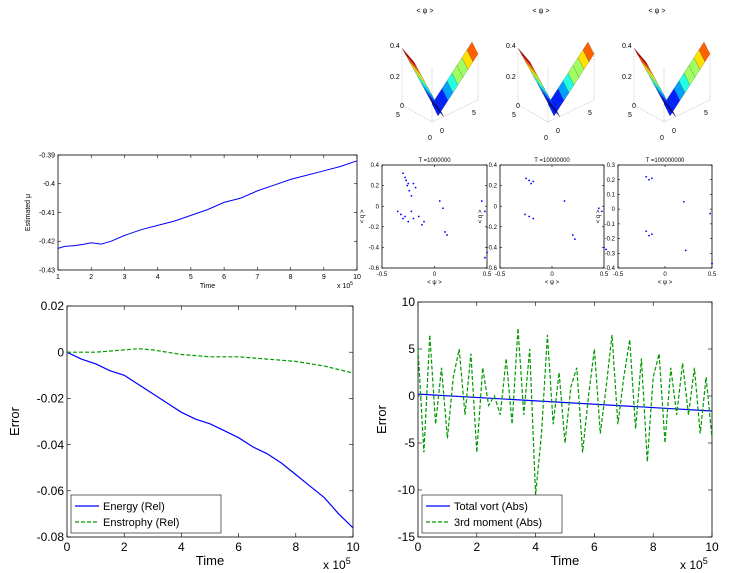 The width and height of the screenshot is (736, 573). I want to click on x-tick-label: 2, so click(124, 547).